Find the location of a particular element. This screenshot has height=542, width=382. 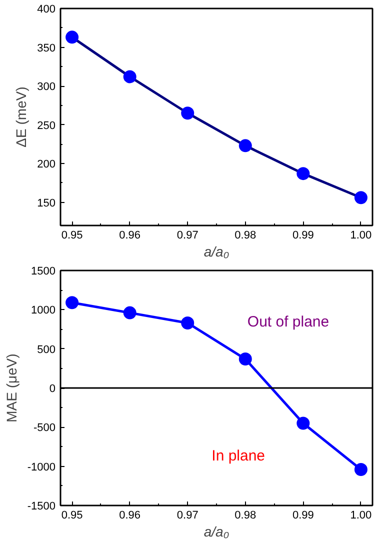

y-tick-label: 1500 is located at coordinates (43, 272).